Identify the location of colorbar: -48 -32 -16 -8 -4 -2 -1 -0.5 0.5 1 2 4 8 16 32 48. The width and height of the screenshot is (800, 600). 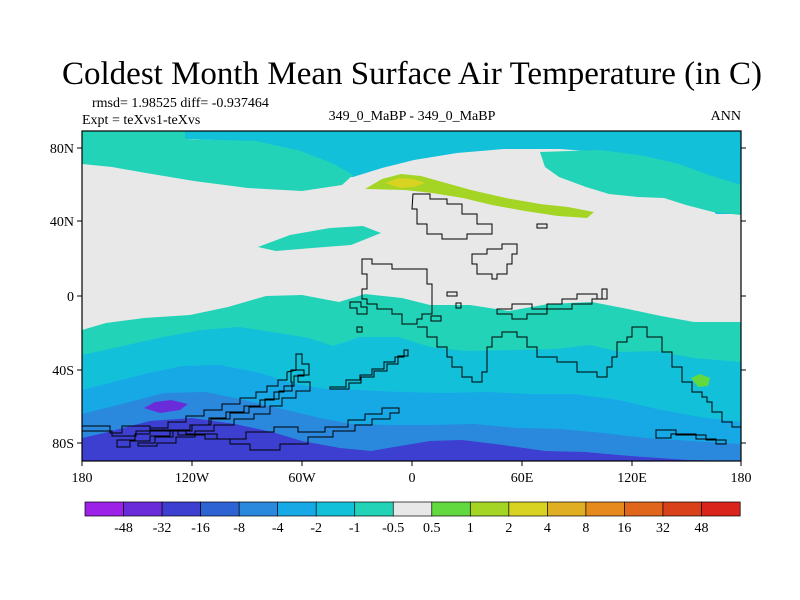
(412, 518).